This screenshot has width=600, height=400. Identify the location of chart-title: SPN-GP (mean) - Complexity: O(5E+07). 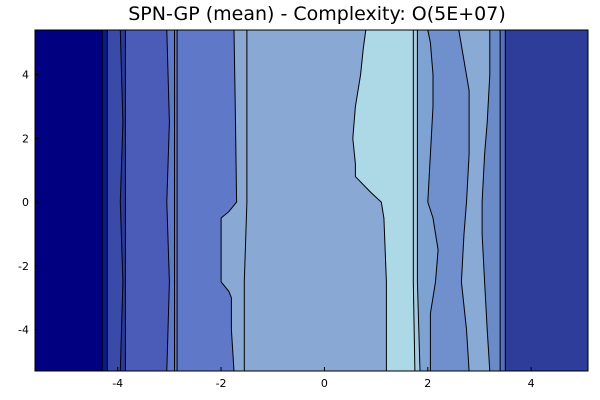
(317, 14).